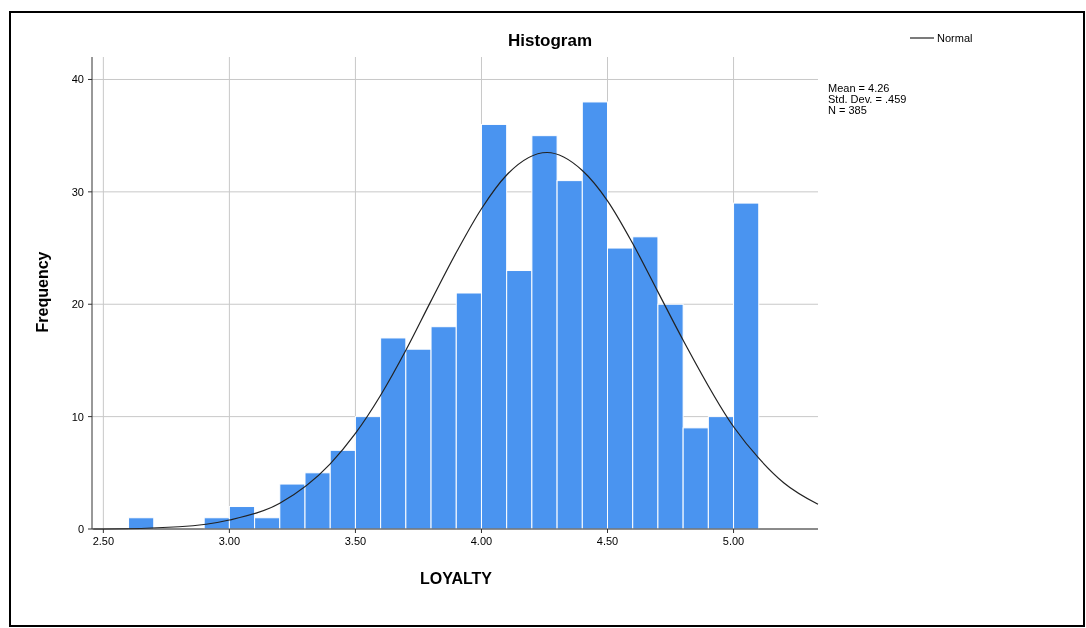 The width and height of the screenshot is (1086, 628). Describe the element at coordinates (77, 79) in the screenshot. I see `y-tick-label: 40` at that location.